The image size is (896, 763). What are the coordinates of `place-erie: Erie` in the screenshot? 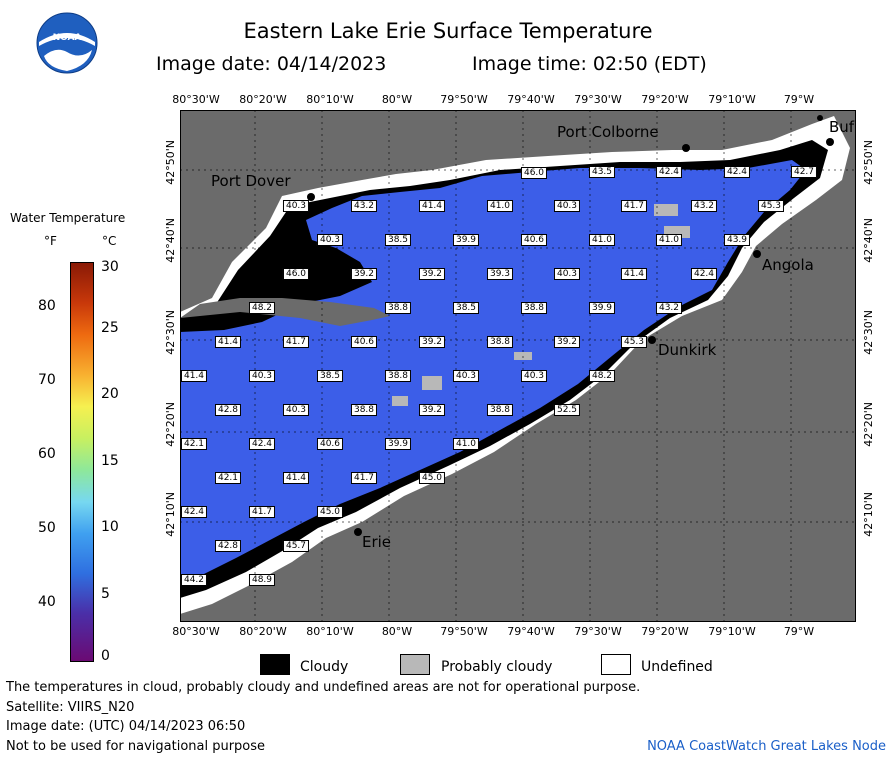 It's located at (377, 542).